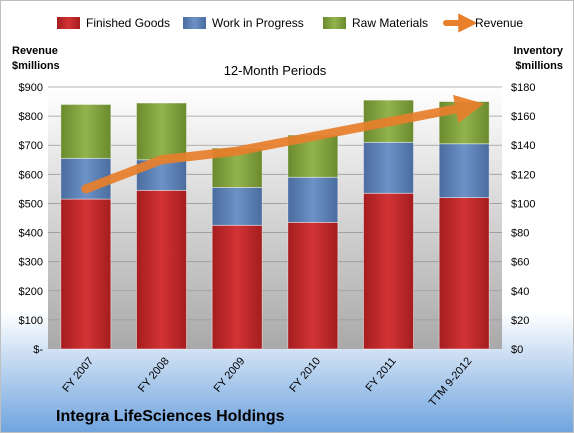  I want to click on right-tick-label: $40, so click(520, 292).